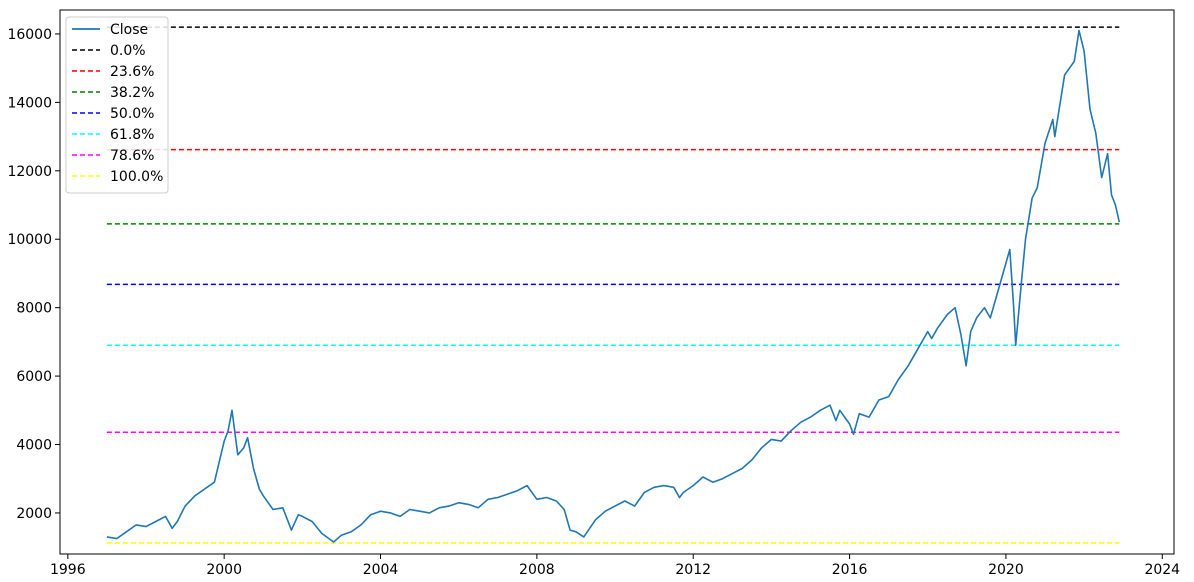 This screenshot has height=582, width=1194. I want to click on x-tick-label-5: 2016, so click(850, 570).